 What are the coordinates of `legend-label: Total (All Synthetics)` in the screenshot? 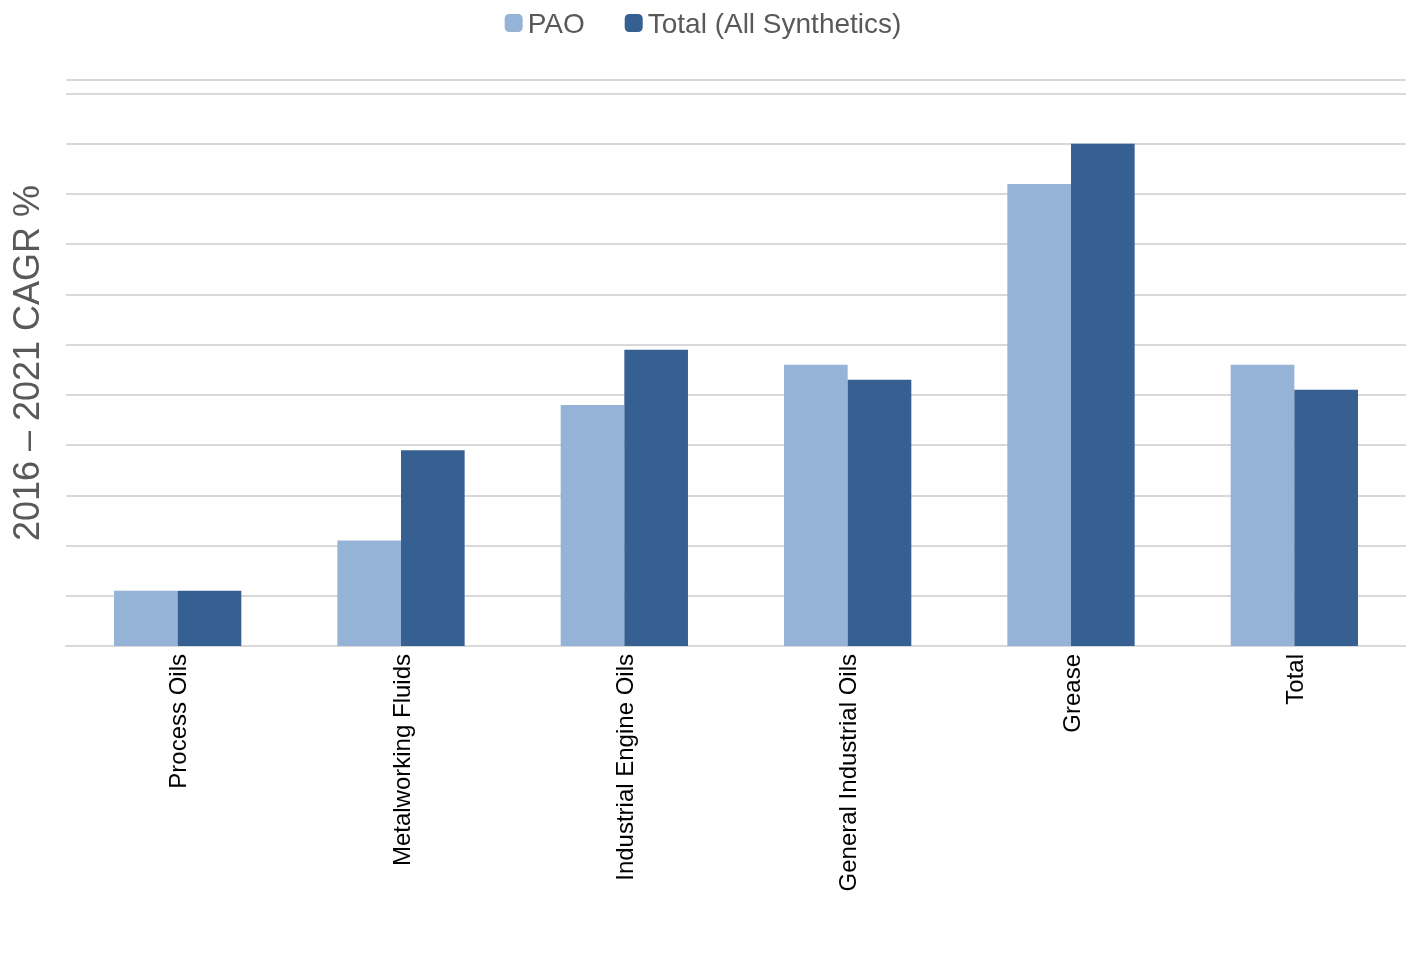 It's located at (774, 23).